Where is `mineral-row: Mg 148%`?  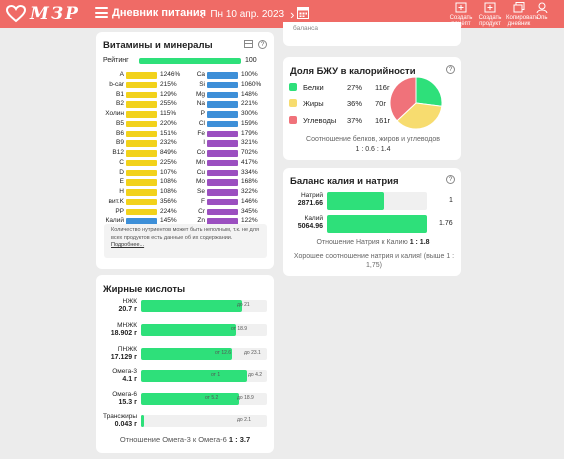 mineral-row: Mg 148% is located at coordinates (224, 96).